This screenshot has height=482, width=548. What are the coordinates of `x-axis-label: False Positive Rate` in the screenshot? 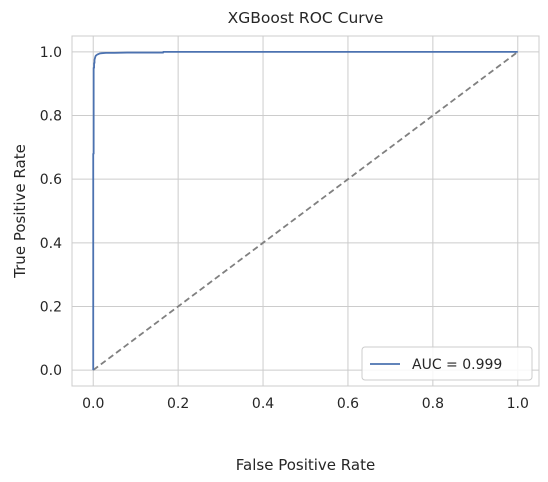 It's located at (305, 465).